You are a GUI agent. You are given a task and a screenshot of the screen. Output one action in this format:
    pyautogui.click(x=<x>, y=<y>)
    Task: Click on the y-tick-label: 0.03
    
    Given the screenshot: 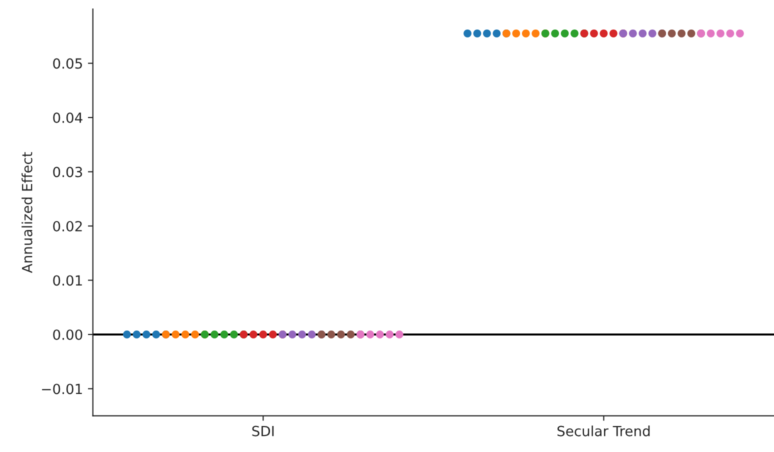 What is the action you would take?
    pyautogui.click(x=67, y=172)
    